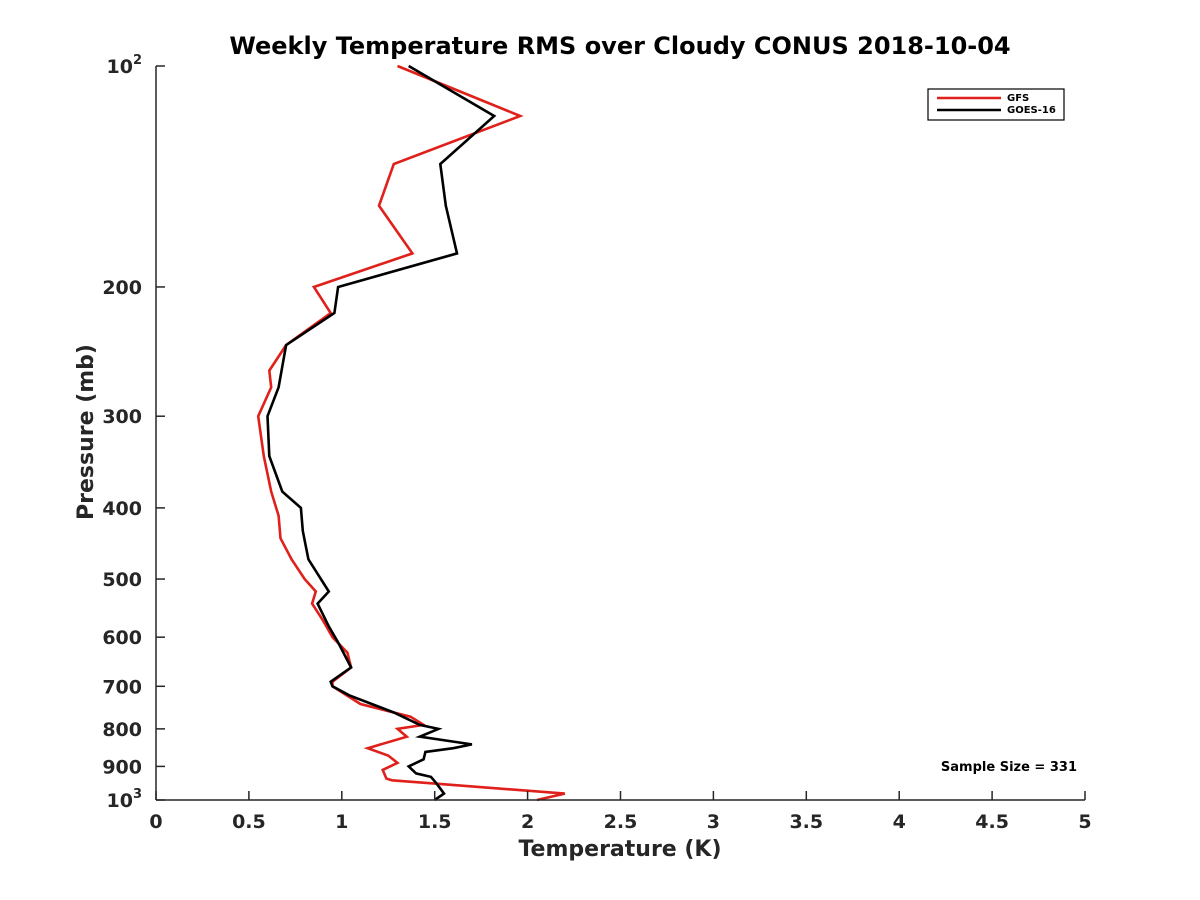 The image size is (1200, 900). What do you see at coordinates (621, 822) in the screenshot?
I see `x-tick-label: 2.5` at bounding box center [621, 822].